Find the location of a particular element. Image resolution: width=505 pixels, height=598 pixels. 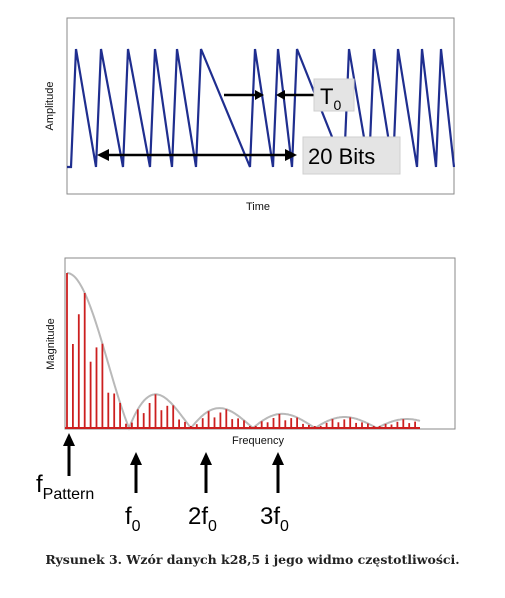

magnitude-axis-title: Magnitude is located at coordinates (51, 343).